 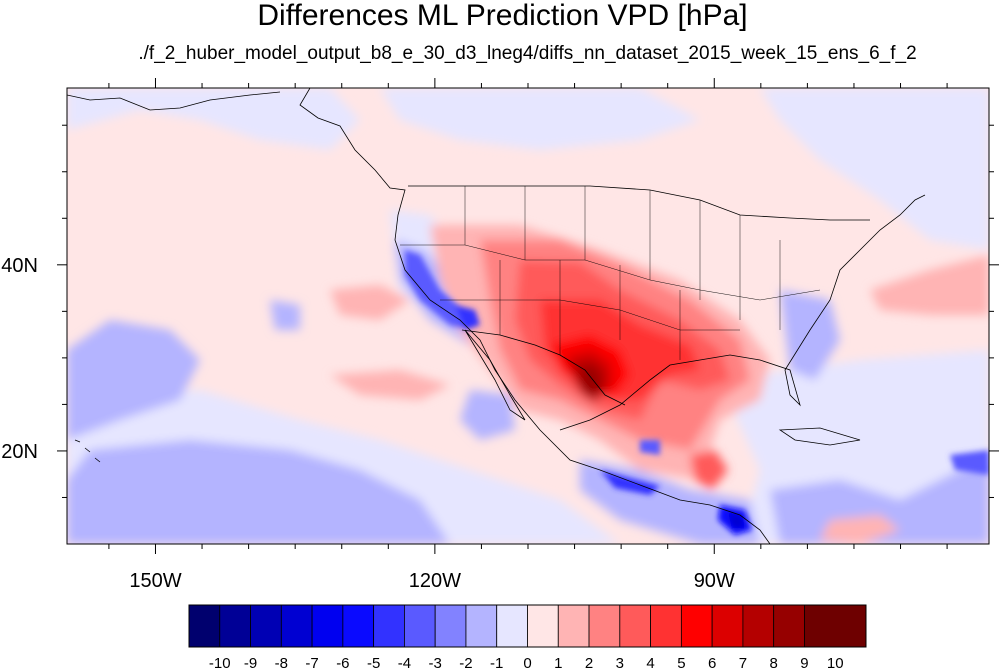 I want to click on x-tick-label: 90W, so click(x=714, y=581).